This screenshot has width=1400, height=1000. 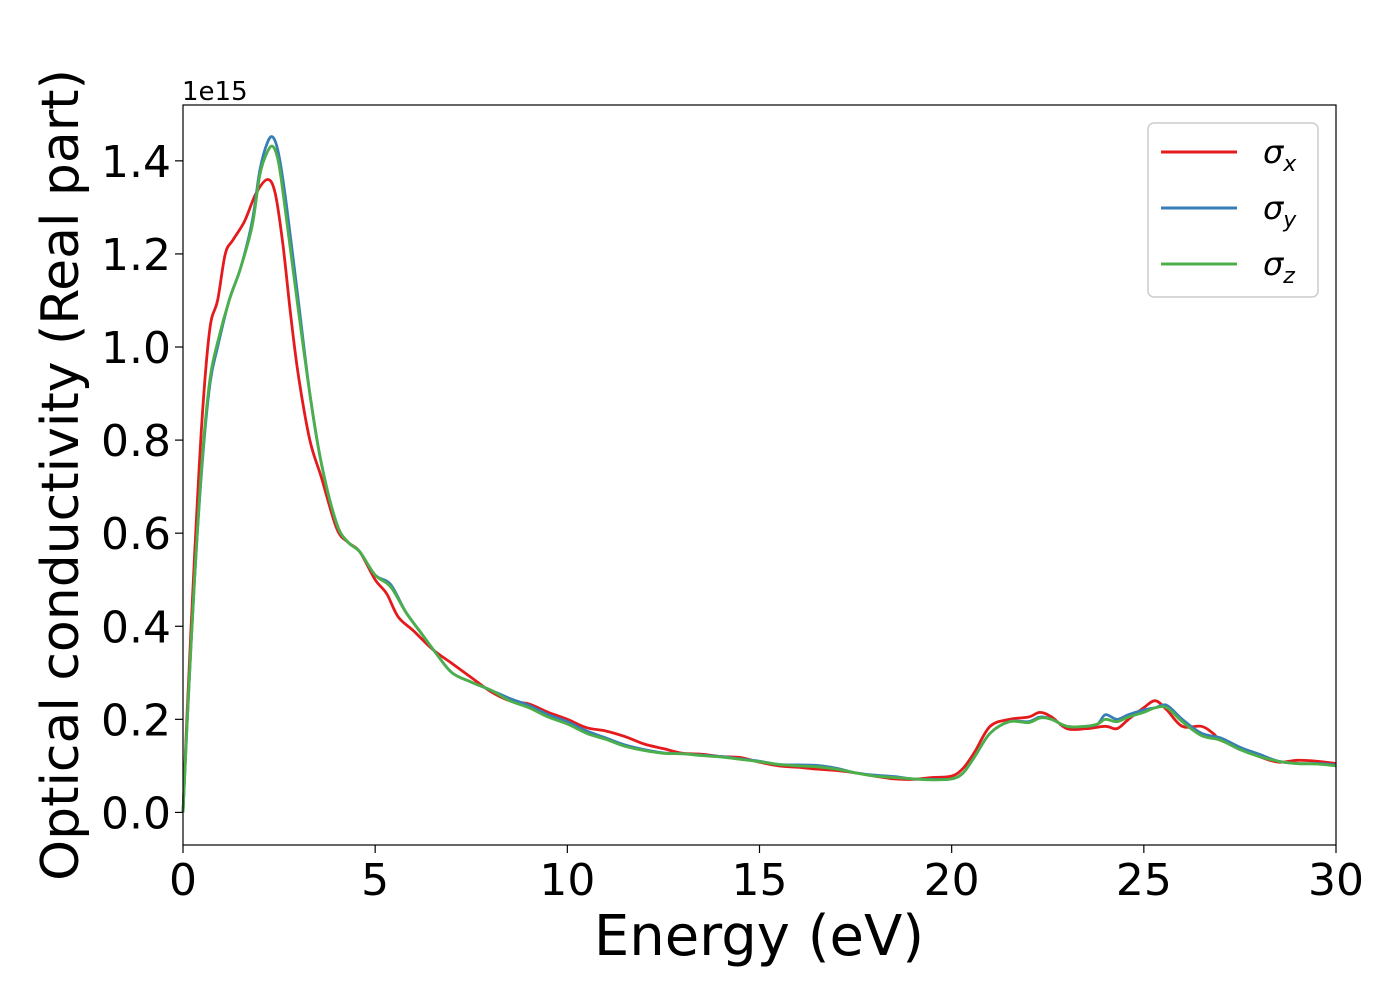 I want to click on y-offset-label: 1e15, so click(x=215, y=92).